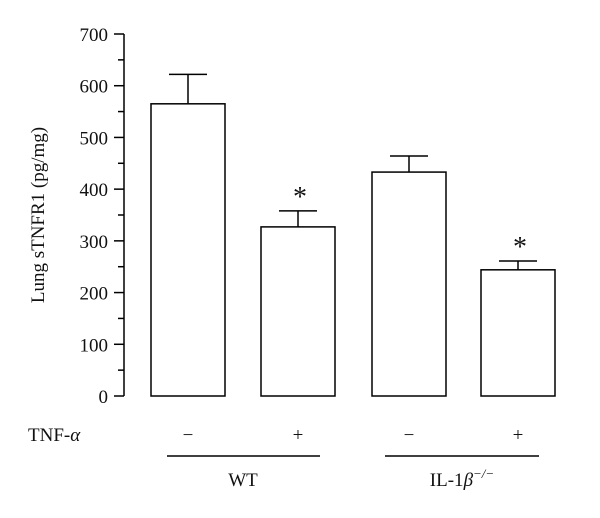  I want to click on significance-markers: **, so click(410, 222).